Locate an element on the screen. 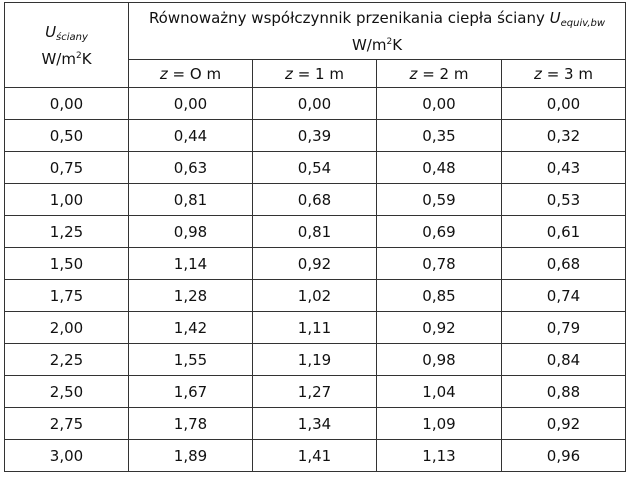  u-equiv-cell-z0: 1,28 is located at coordinates (190, 295).